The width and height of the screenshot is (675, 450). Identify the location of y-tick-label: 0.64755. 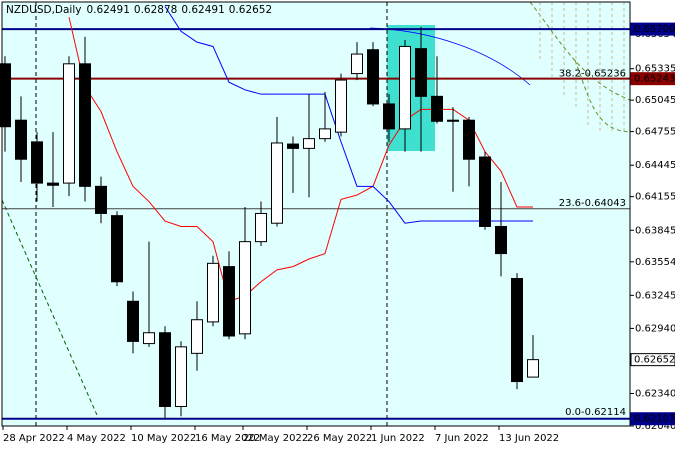
(655, 132).